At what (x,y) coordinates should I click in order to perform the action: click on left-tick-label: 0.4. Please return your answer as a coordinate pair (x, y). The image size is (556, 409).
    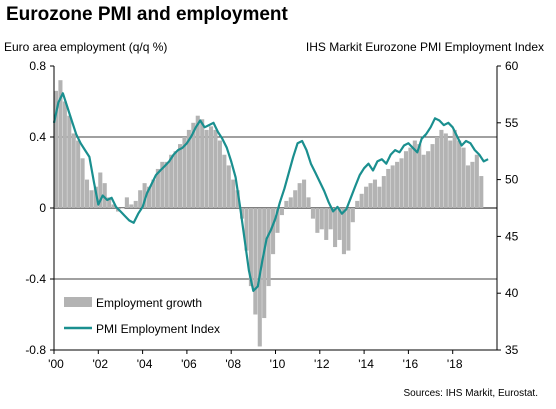
    Looking at the image, I should click on (37, 137).